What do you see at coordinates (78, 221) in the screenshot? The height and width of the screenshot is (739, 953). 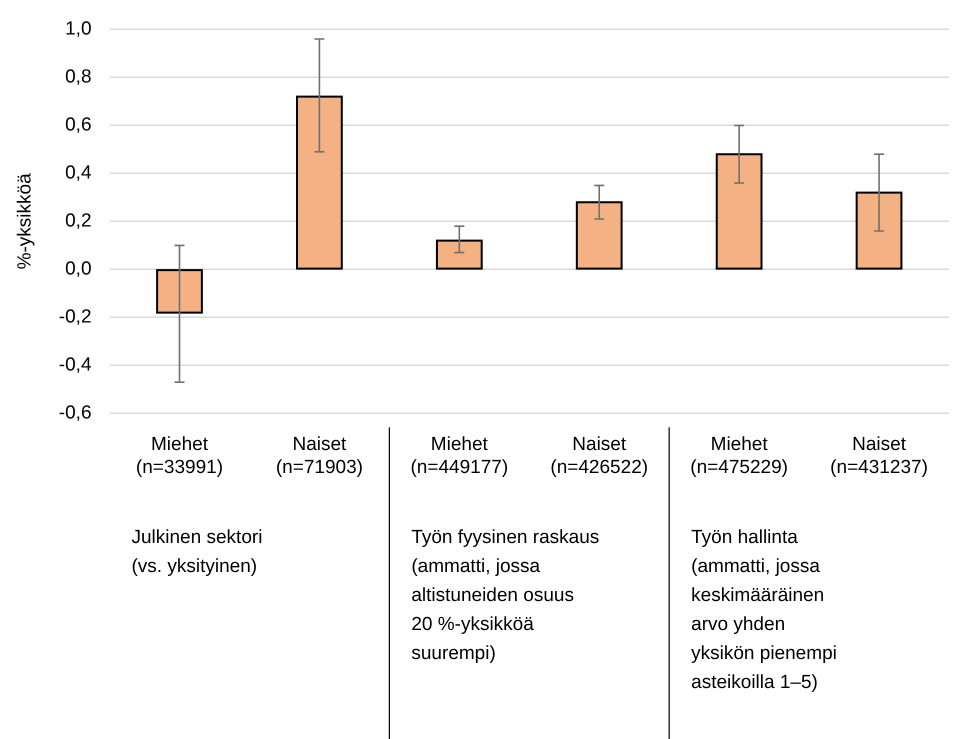 I see `y-tick-label: 0,2` at bounding box center [78, 221].